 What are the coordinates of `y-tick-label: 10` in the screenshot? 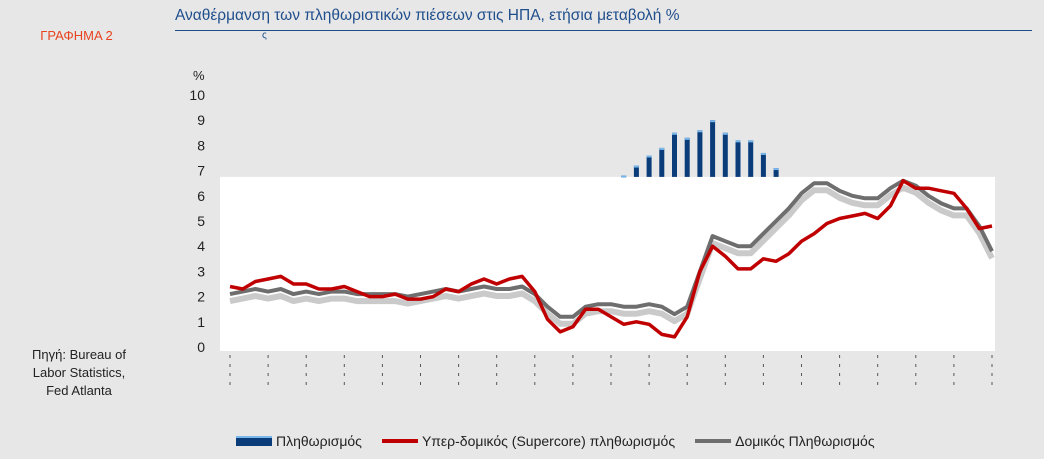 It's located at (197, 95).